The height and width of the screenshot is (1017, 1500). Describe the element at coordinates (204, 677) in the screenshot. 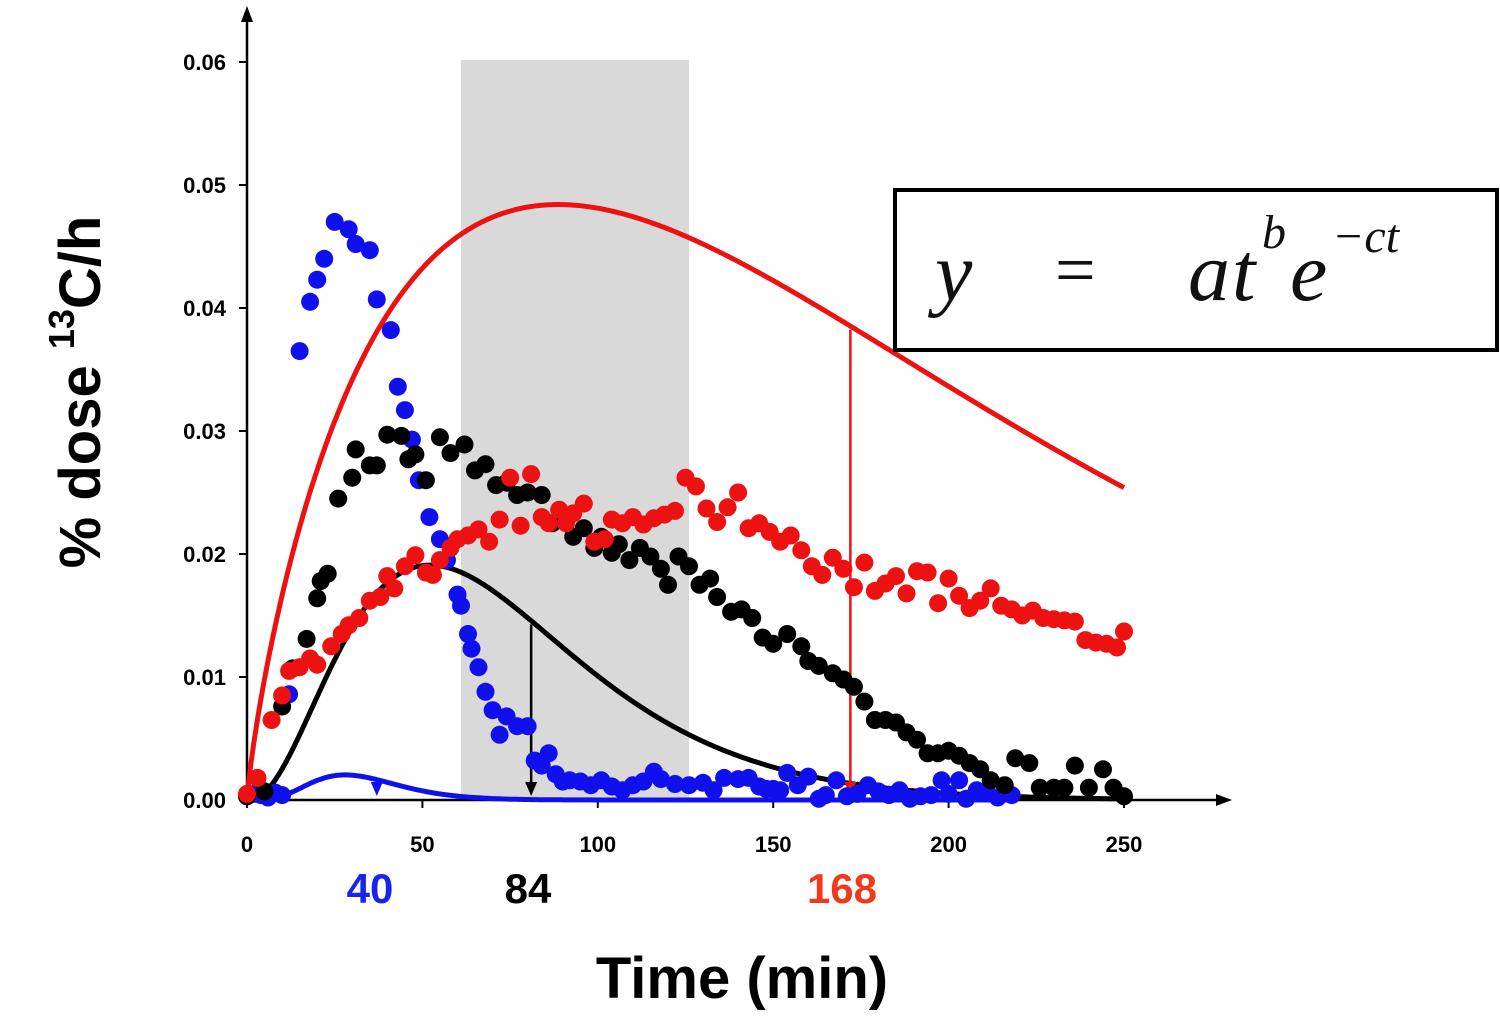

I see `y-tick-label: 0.01` at that location.